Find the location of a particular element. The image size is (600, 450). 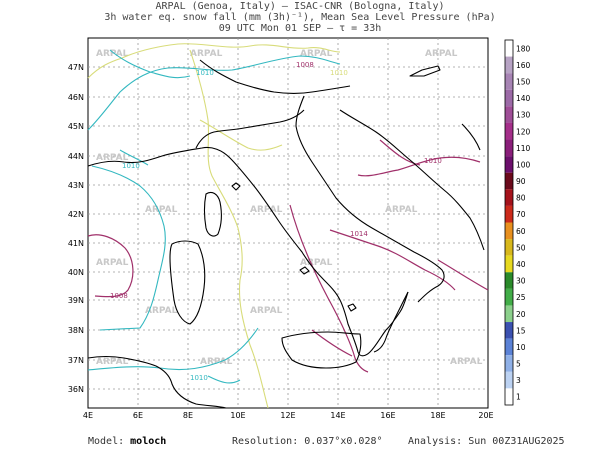

model-label: Model: is located at coordinates (106, 441).